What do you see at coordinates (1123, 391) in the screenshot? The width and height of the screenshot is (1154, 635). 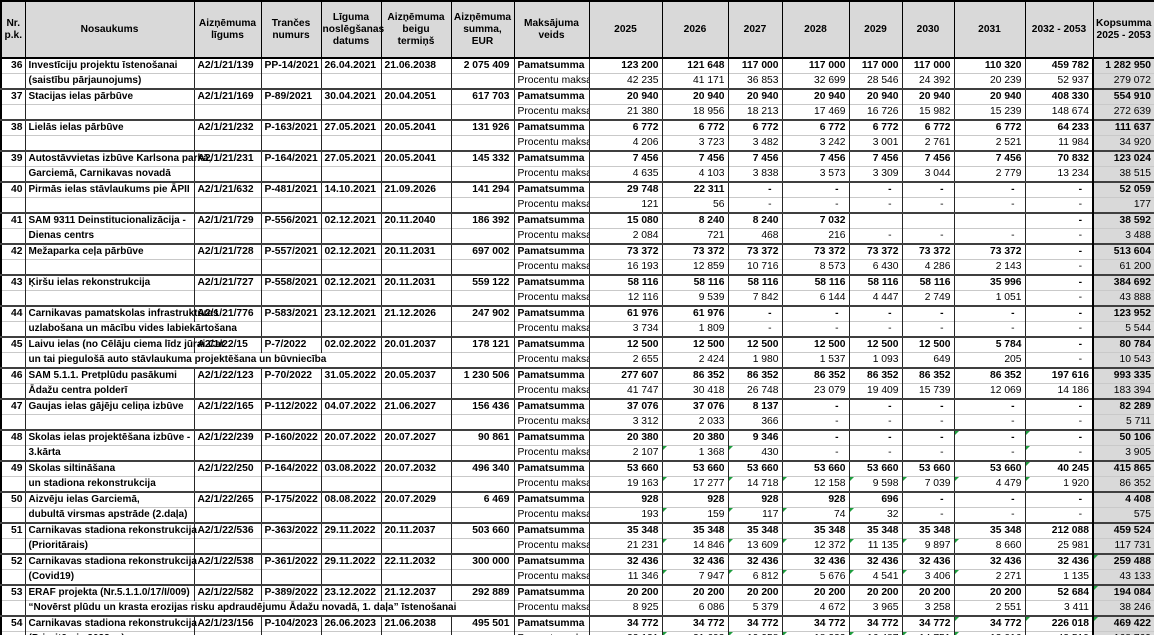 I see `cell-total-value: 183 394` at bounding box center [1123, 391].